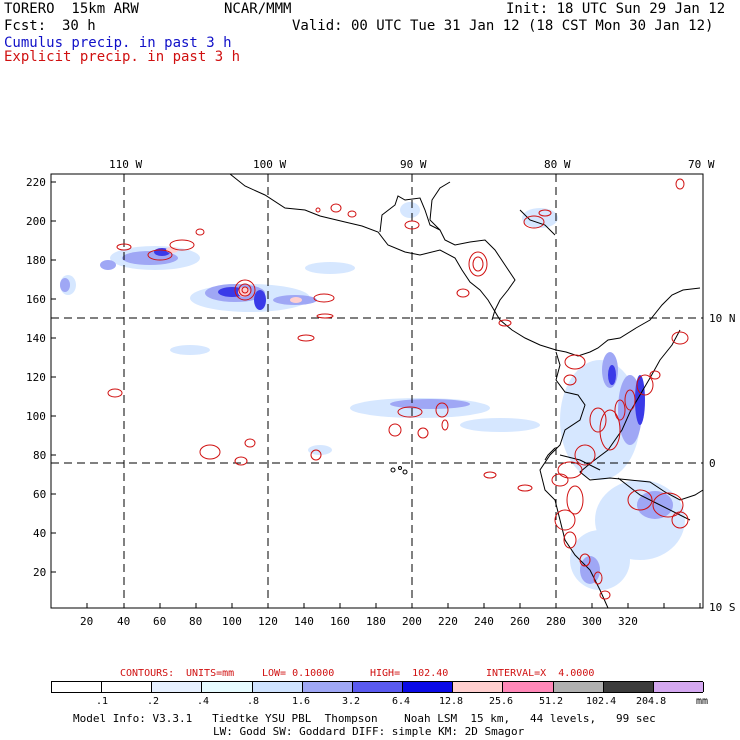 The image size is (740, 740). What do you see at coordinates (628, 621) in the screenshot?
I see `x-tick-label: 320` at bounding box center [628, 621].